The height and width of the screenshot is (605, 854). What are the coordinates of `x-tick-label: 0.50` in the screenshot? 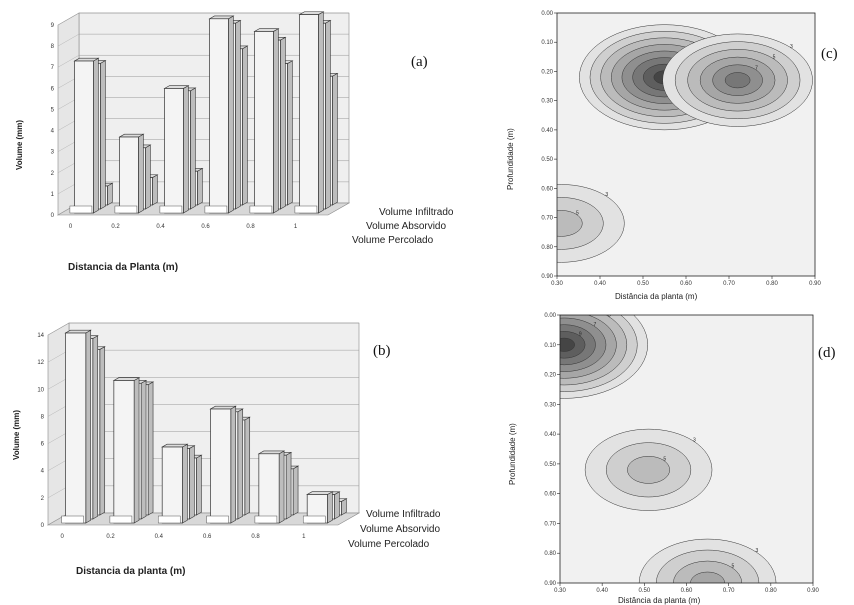 It's located at (644, 591).